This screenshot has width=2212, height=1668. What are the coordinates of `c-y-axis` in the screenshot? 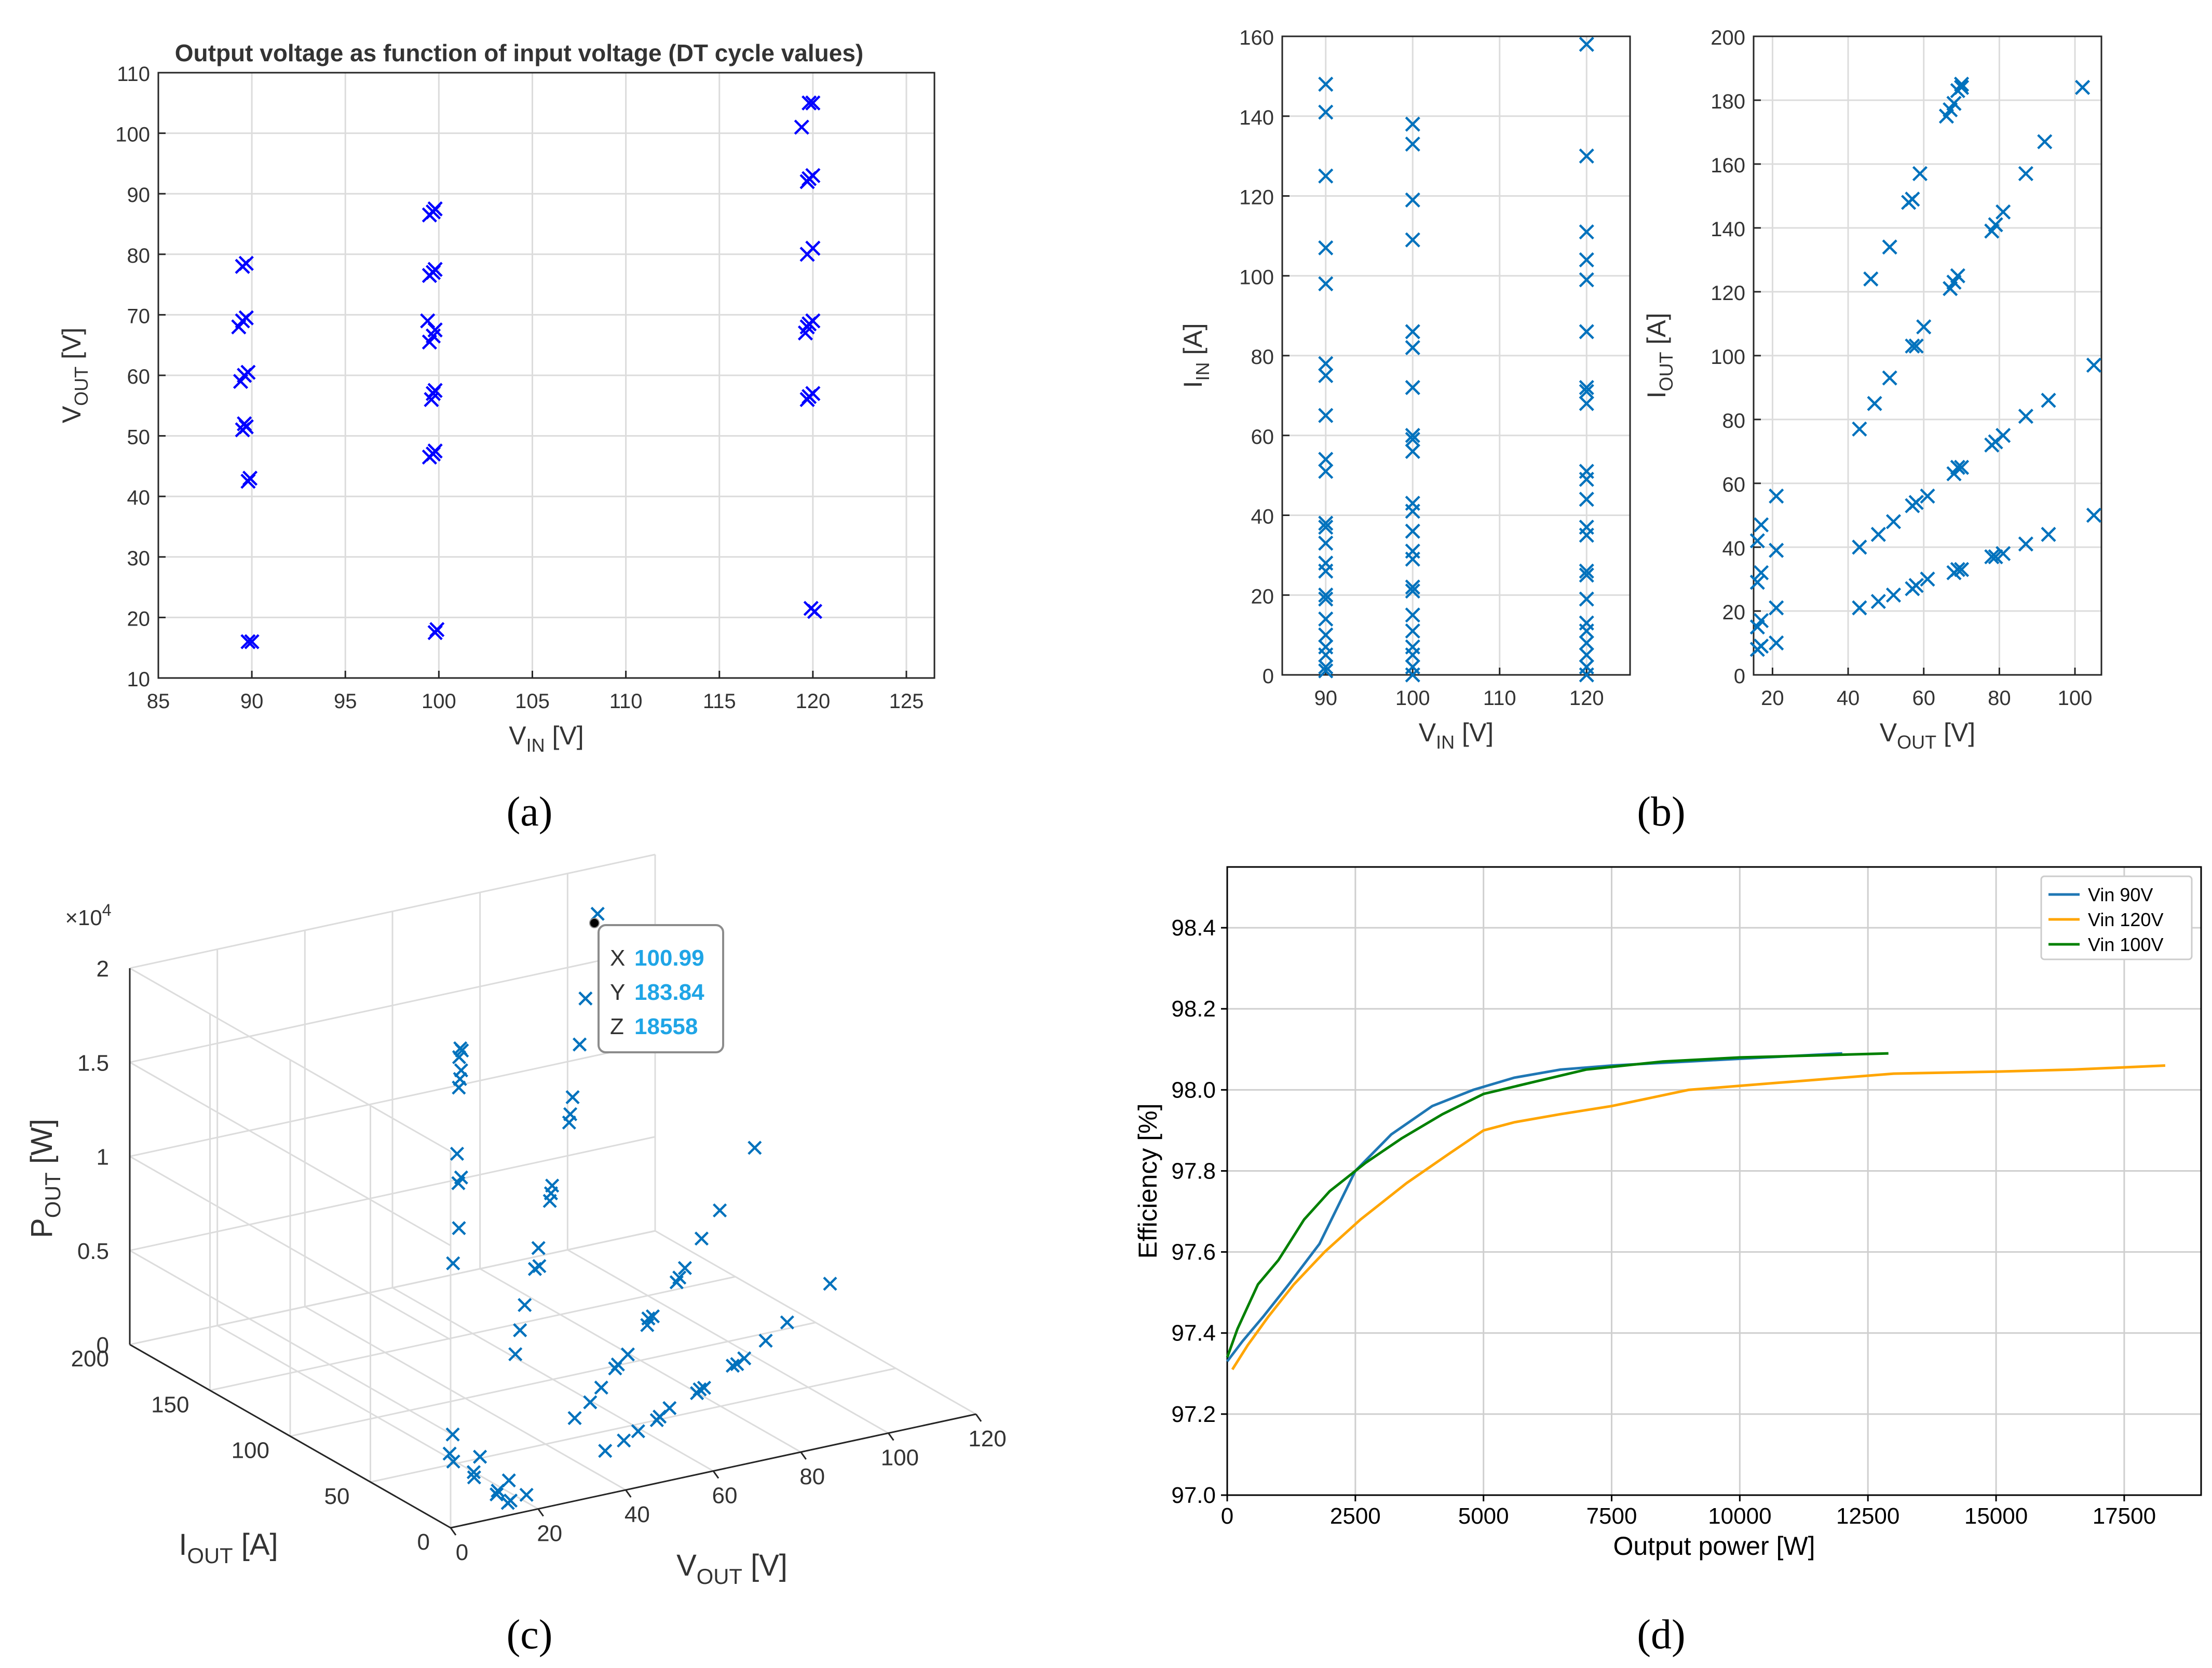 It's located at (290, 1436).